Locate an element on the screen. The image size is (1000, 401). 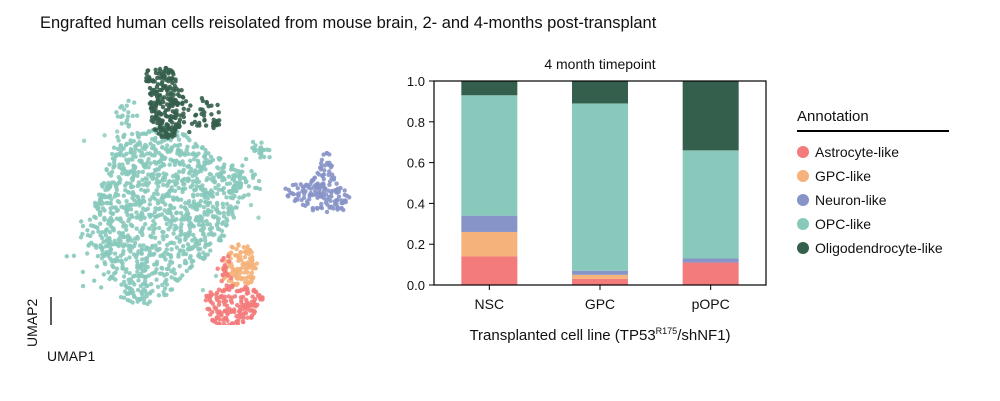
x-tick-label: GPC is located at coordinates (600, 304).